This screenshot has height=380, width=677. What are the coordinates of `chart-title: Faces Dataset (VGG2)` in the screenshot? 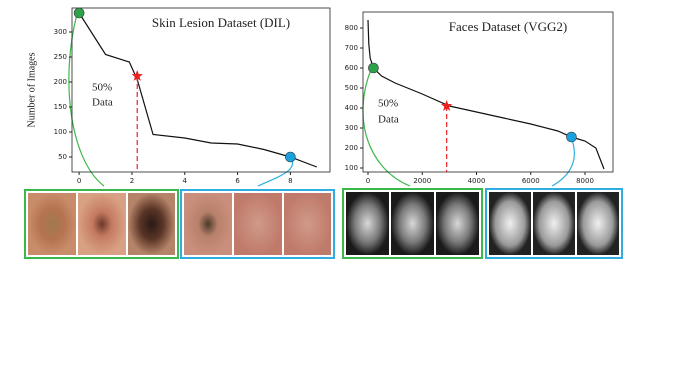 It's located at (508, 26).